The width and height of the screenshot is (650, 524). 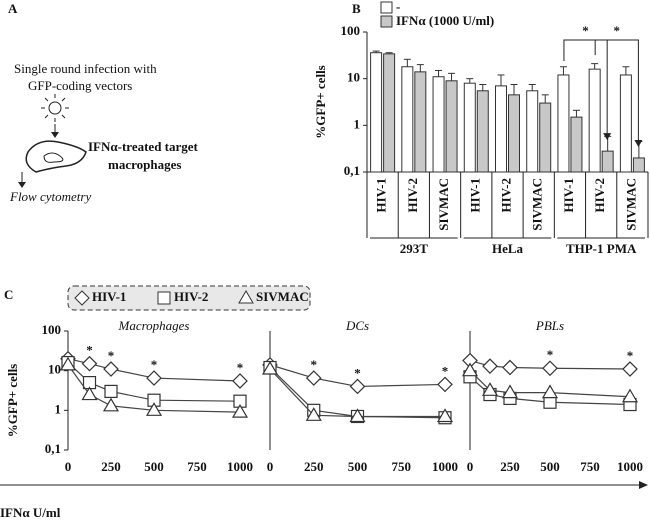 What do you see at coordinates (398, 7) in the screenshot?
I see `legend-label: -` at bounding box center [398, 7].